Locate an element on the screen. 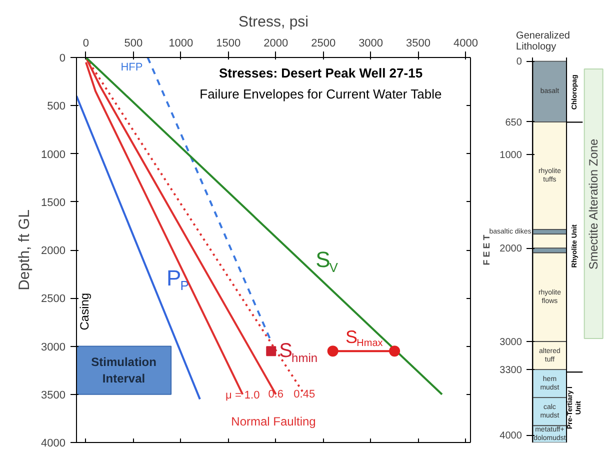 The height and width of the screenshot is (463, 606). x-tick-label: 500 is located at coordinates (133, 44).